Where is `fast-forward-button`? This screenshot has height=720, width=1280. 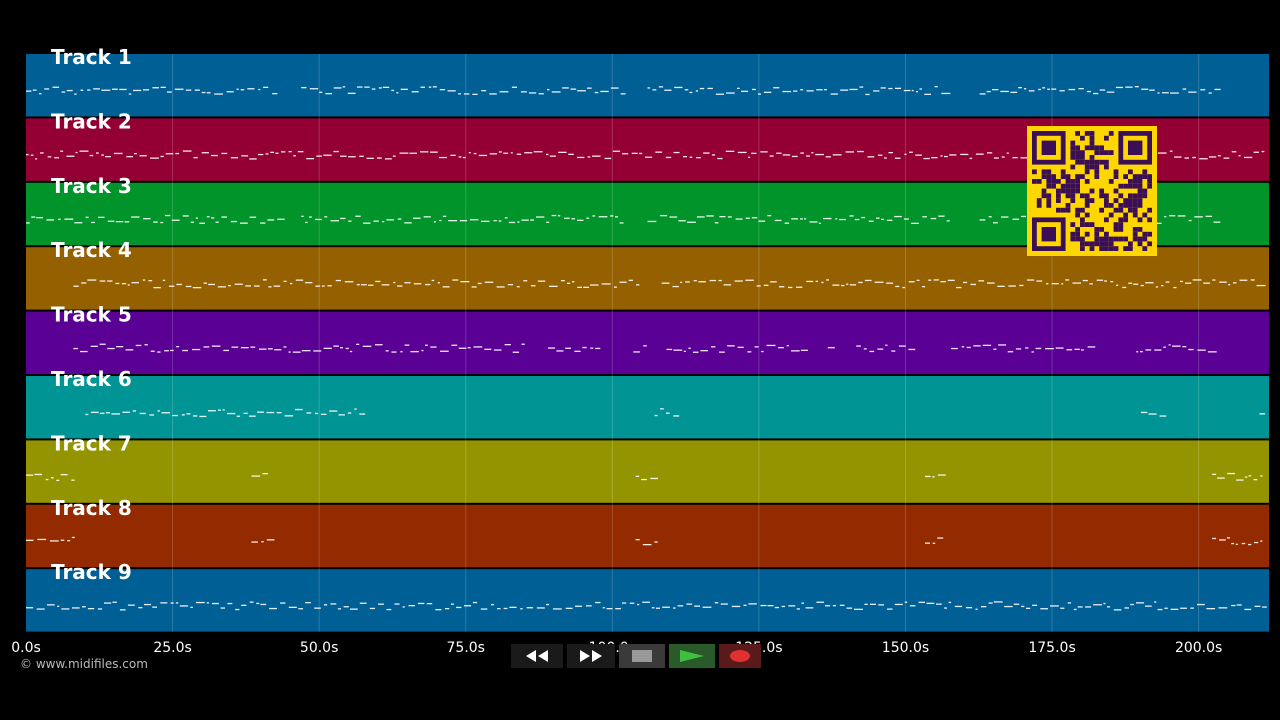 fast-forward-button is located at coordinates (591, 656).